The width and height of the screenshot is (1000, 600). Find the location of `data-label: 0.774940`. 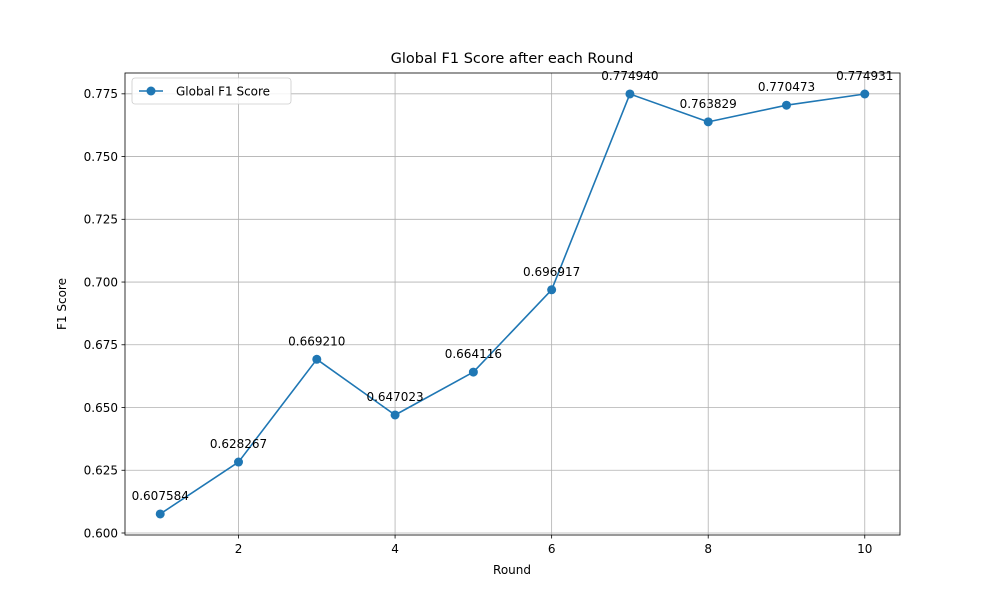

data-label: 0.774940 is located at coordinates (629, 76).